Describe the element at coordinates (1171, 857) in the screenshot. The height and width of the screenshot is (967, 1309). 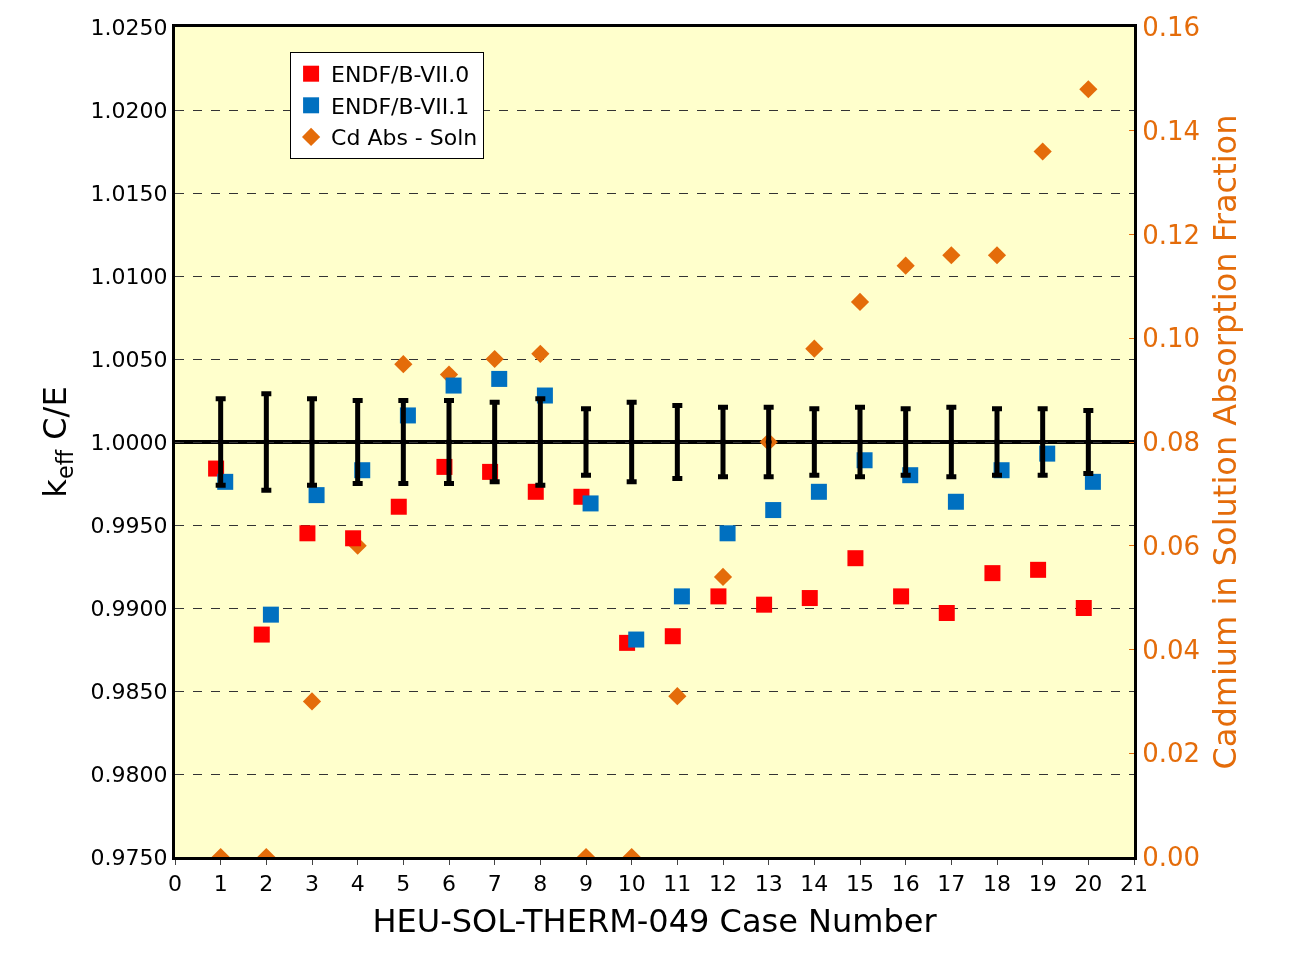
I see `y2-tick-label: 0.00` at that location.